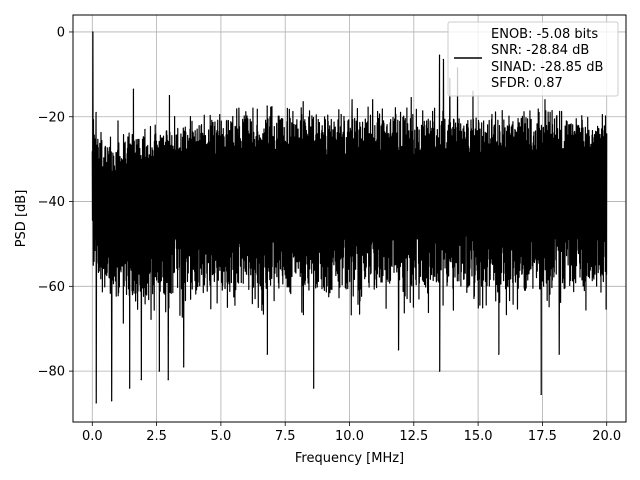  I want to click on x-axis-ticks: 0.0 2.5 5.0 7.5 10.0 12.5 15.0 17.5 20.0, so click(351, 433).